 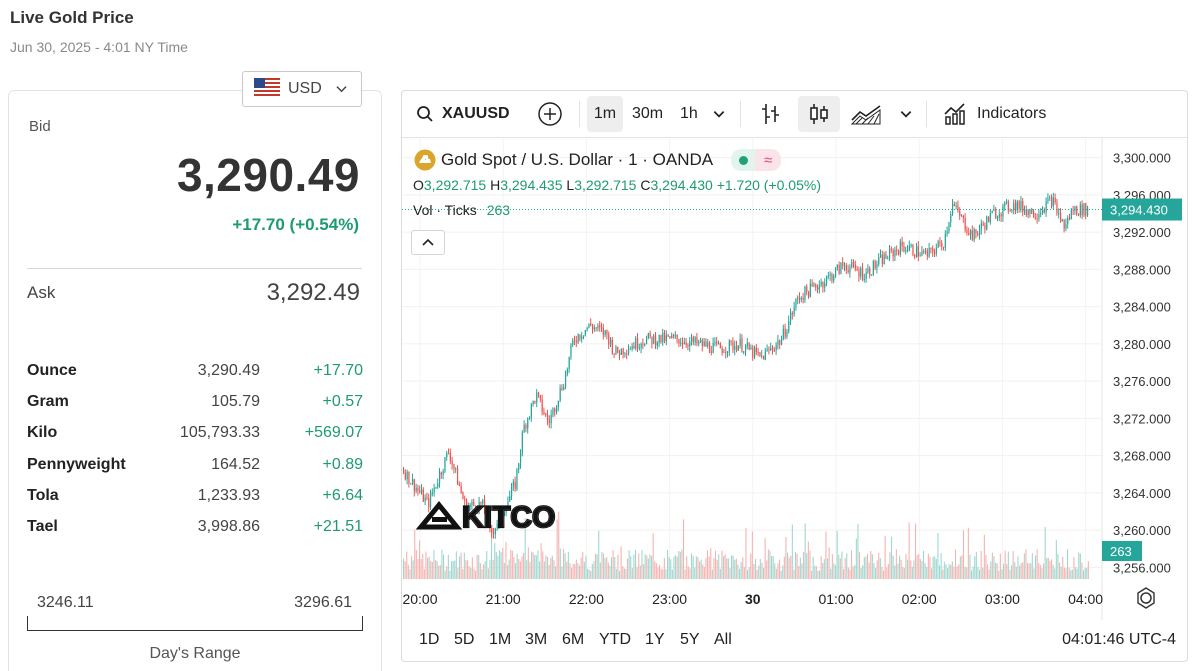 What do you see at coordinates (536, 639) in the screenshot?
I see `period-3m: 3M` at bounding box center [536, 639].